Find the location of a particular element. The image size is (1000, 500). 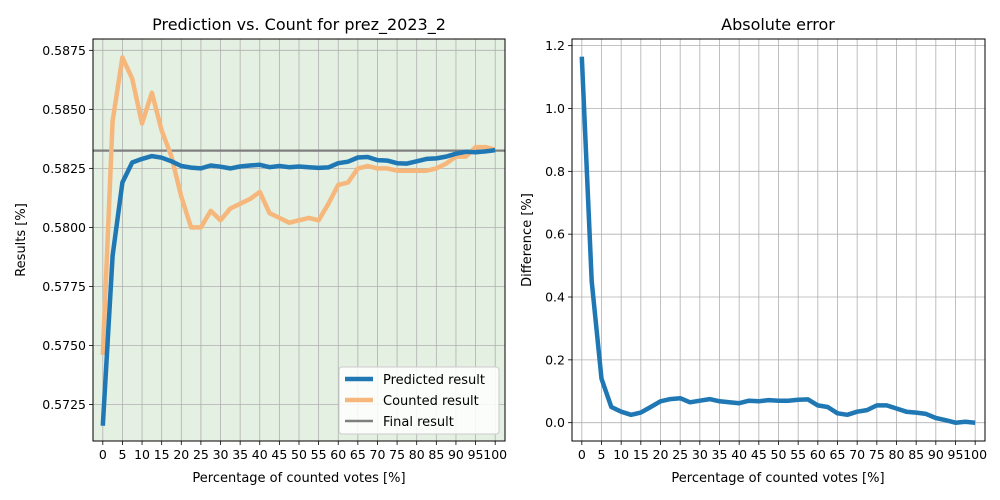

legend-label-final: Final result is located at coordinates (418, 422).